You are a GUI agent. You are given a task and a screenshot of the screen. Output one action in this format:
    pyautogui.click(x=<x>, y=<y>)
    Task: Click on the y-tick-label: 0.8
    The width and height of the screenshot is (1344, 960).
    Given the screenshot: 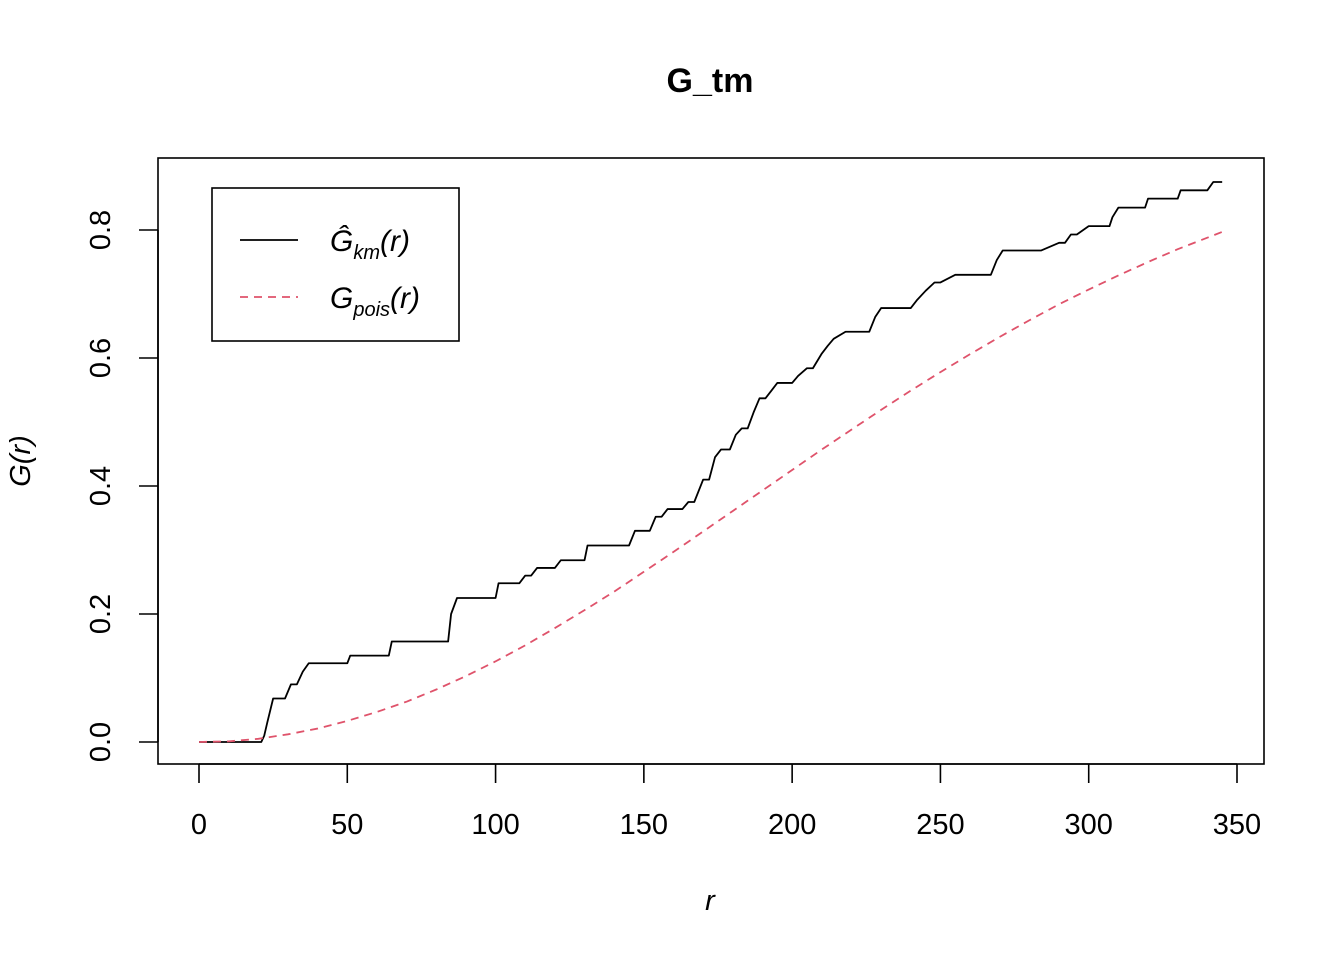 What is the action you would take?
    pyautogui.click(x=101, y=230)
    